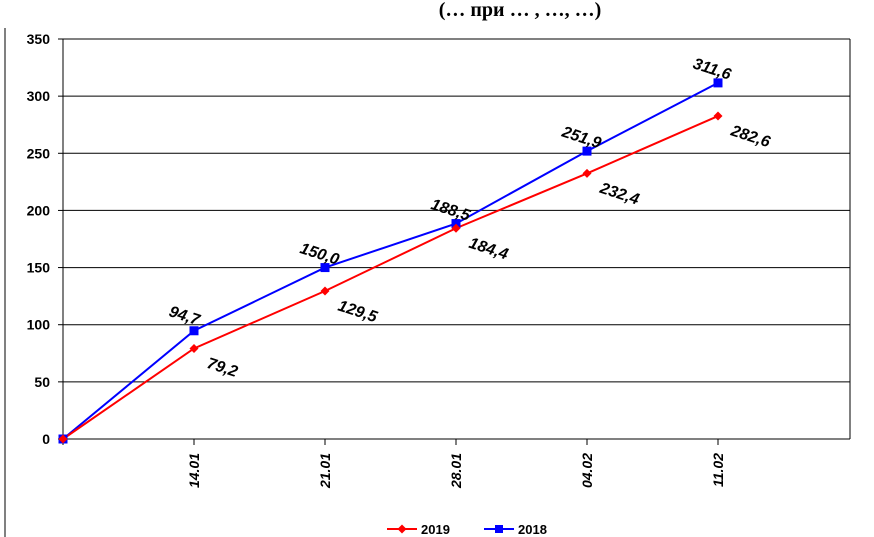 This screenshot has height=537, width=874. I want to click on x-tick-label: 11.02, so click(718, 470).